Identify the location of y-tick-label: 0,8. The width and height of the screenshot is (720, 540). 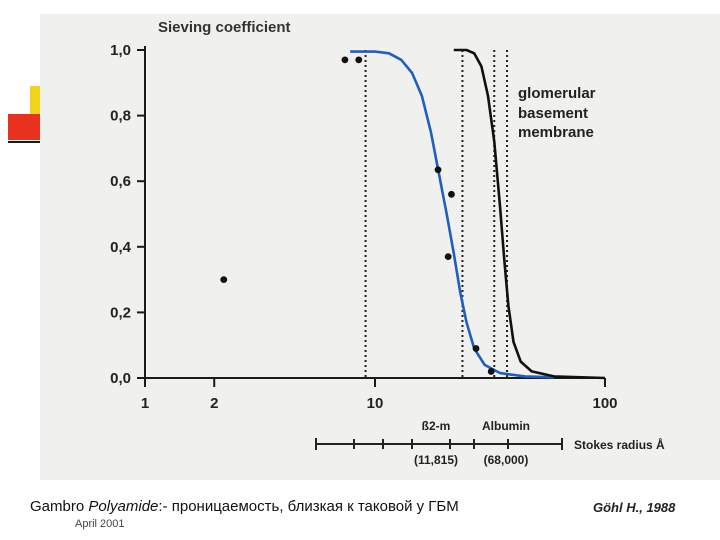
(120, 116).